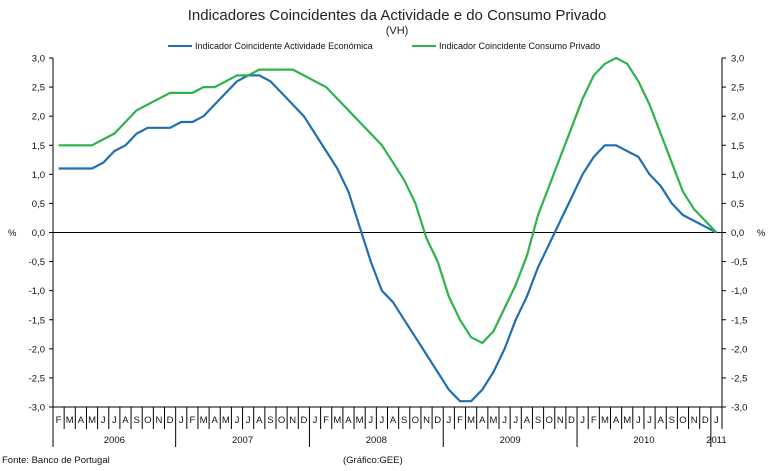 Image resolution: width=774 pixels, height=471 pixels. What do you see at coordinates (739, 262) in the screenshot?
I see `y-tick-label-right: -0,5` at bounding box center [739, 262].